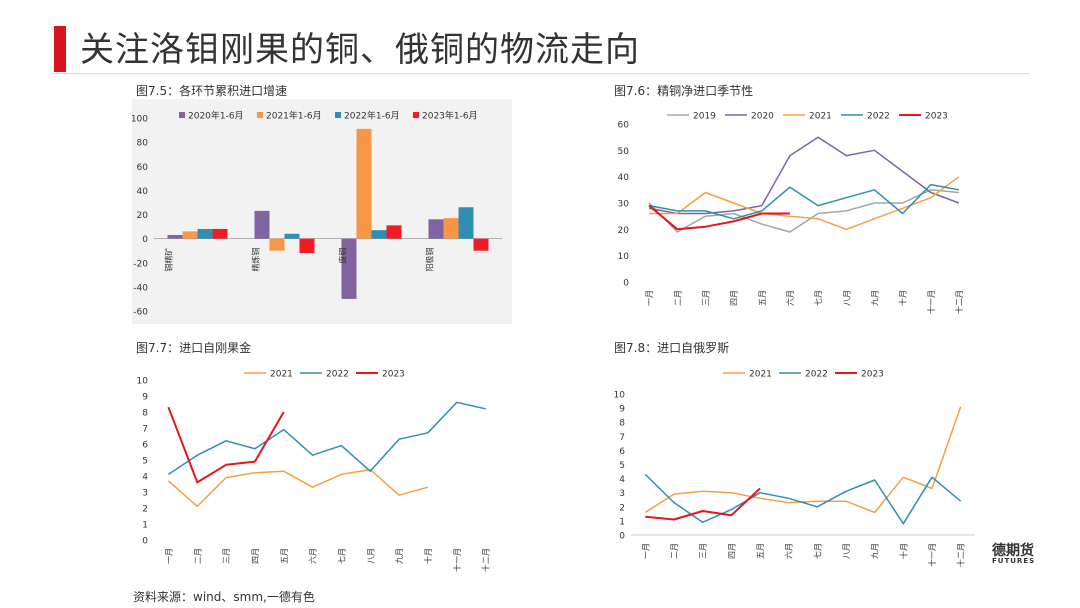  What do you see at coordinates (903, 298) in the screenshot?
I see `x-tick-label: 十月` at bounding box center [903, 298].